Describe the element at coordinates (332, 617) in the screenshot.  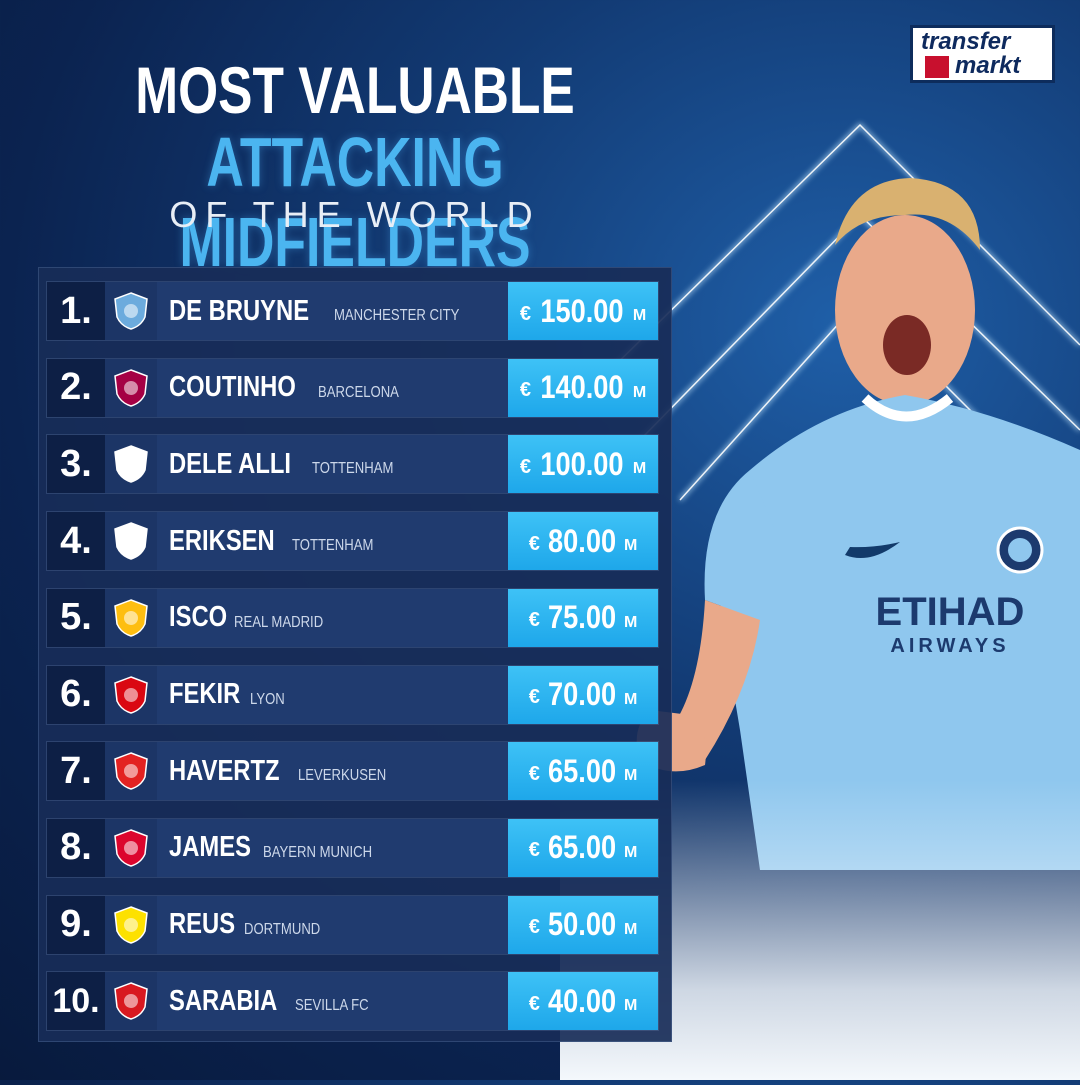
I see `player-cell: ISCO REAL MADRID` at that location.